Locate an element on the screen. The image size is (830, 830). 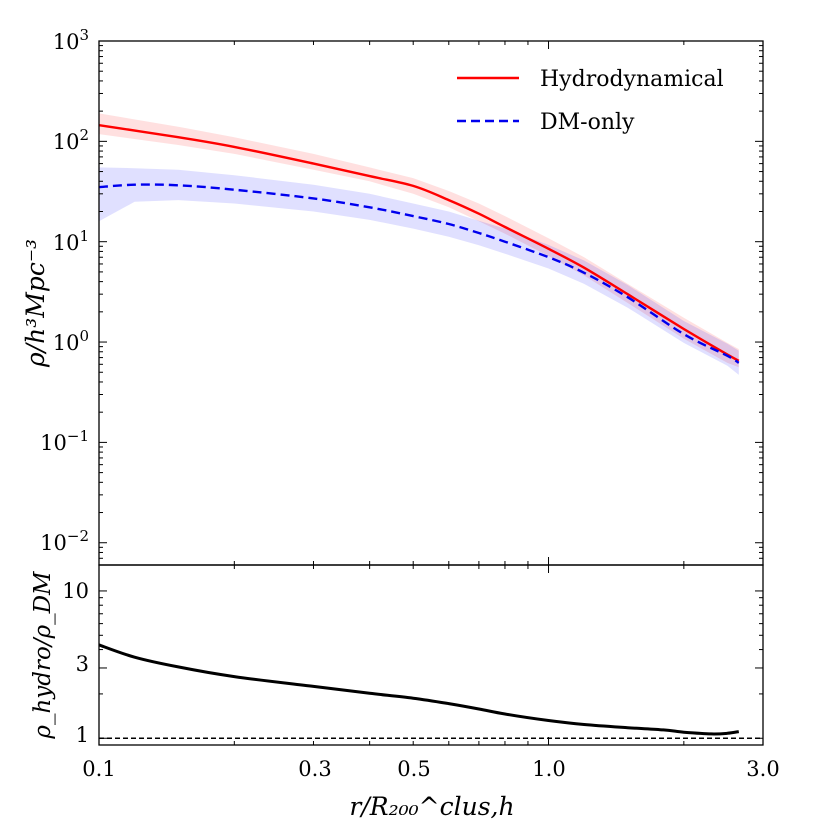
legend-dm-label: DM-only is located at coordinates (587, 122).